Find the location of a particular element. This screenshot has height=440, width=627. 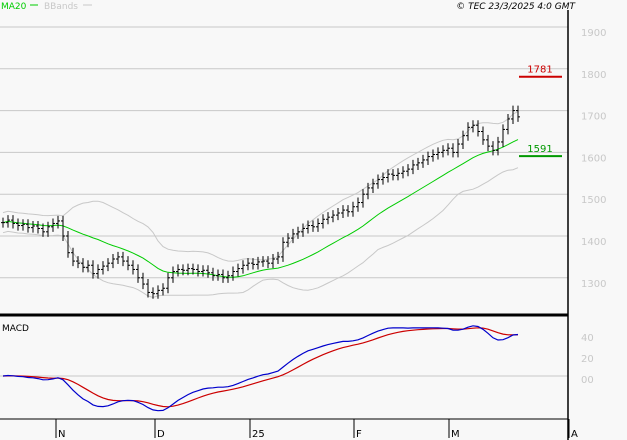

macd-tick-label: 00 is located at coordinates (587, 380).